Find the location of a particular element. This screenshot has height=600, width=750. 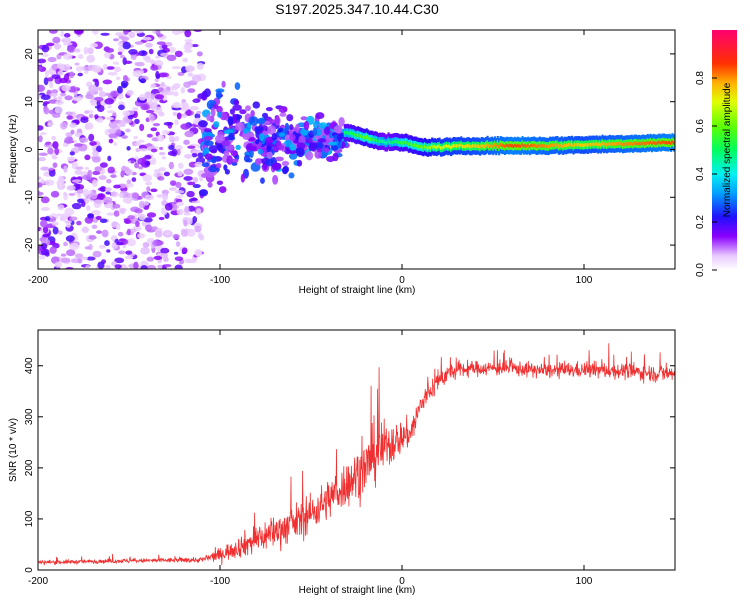

figure-title: S197.2025.347.10.44.C30 is located at coordinates (357, 9).